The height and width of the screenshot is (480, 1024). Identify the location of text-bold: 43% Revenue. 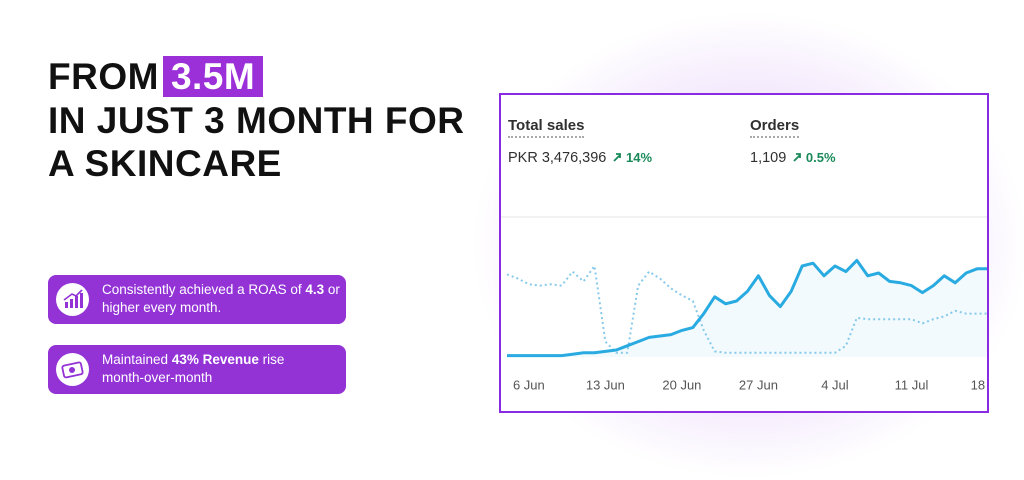
(215, 359).